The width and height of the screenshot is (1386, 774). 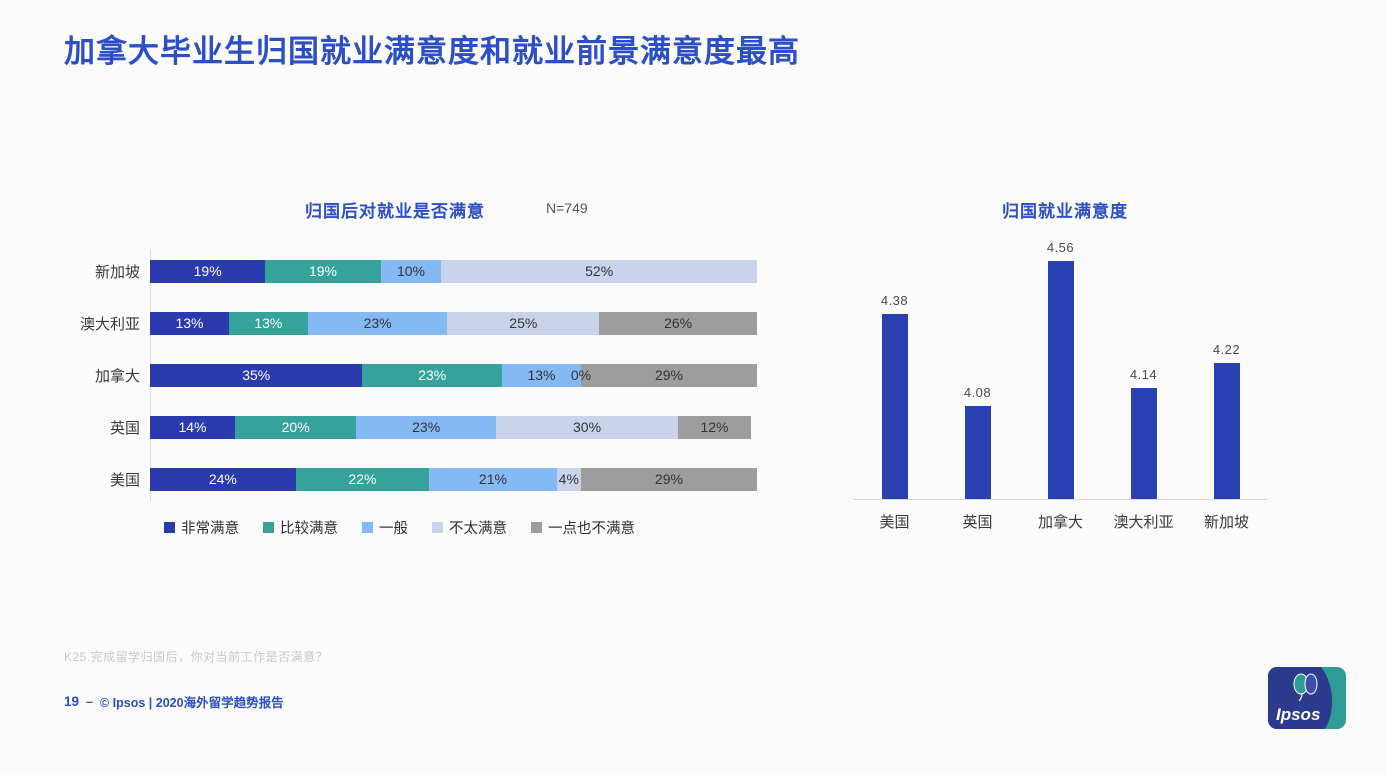 I want to click on bar-column: 4.14, so click(x=1143, y=369).